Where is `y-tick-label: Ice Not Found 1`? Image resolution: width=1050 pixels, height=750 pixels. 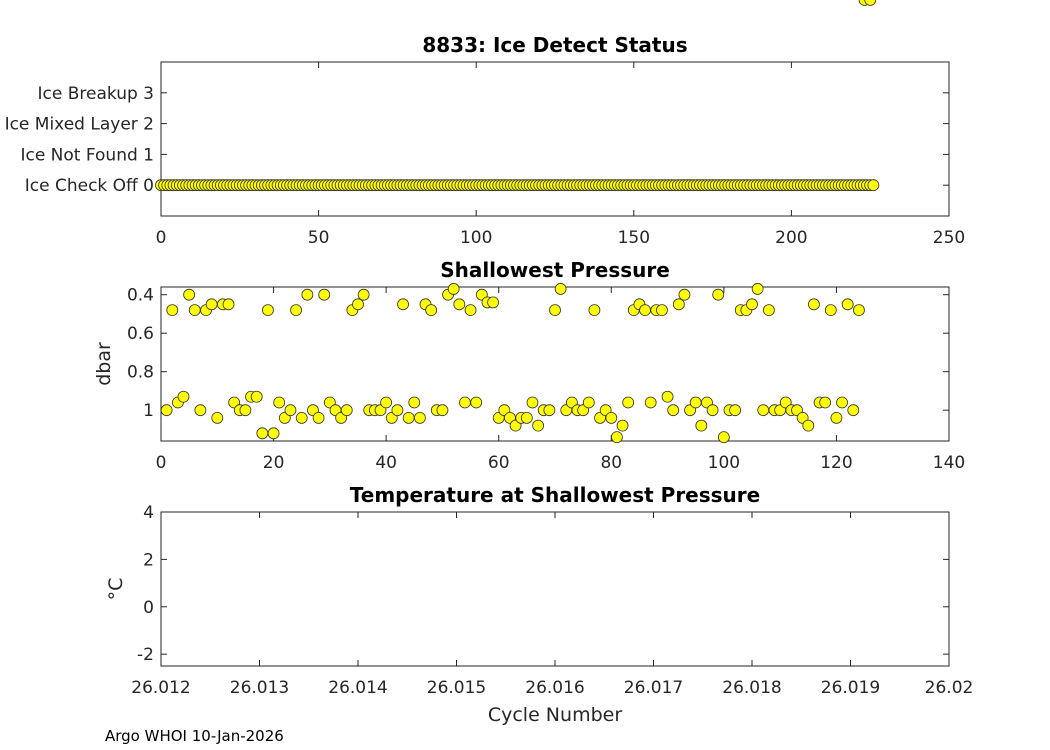
y-tick-label: Ice Not Found 1 is located at coordinates (87, 155).